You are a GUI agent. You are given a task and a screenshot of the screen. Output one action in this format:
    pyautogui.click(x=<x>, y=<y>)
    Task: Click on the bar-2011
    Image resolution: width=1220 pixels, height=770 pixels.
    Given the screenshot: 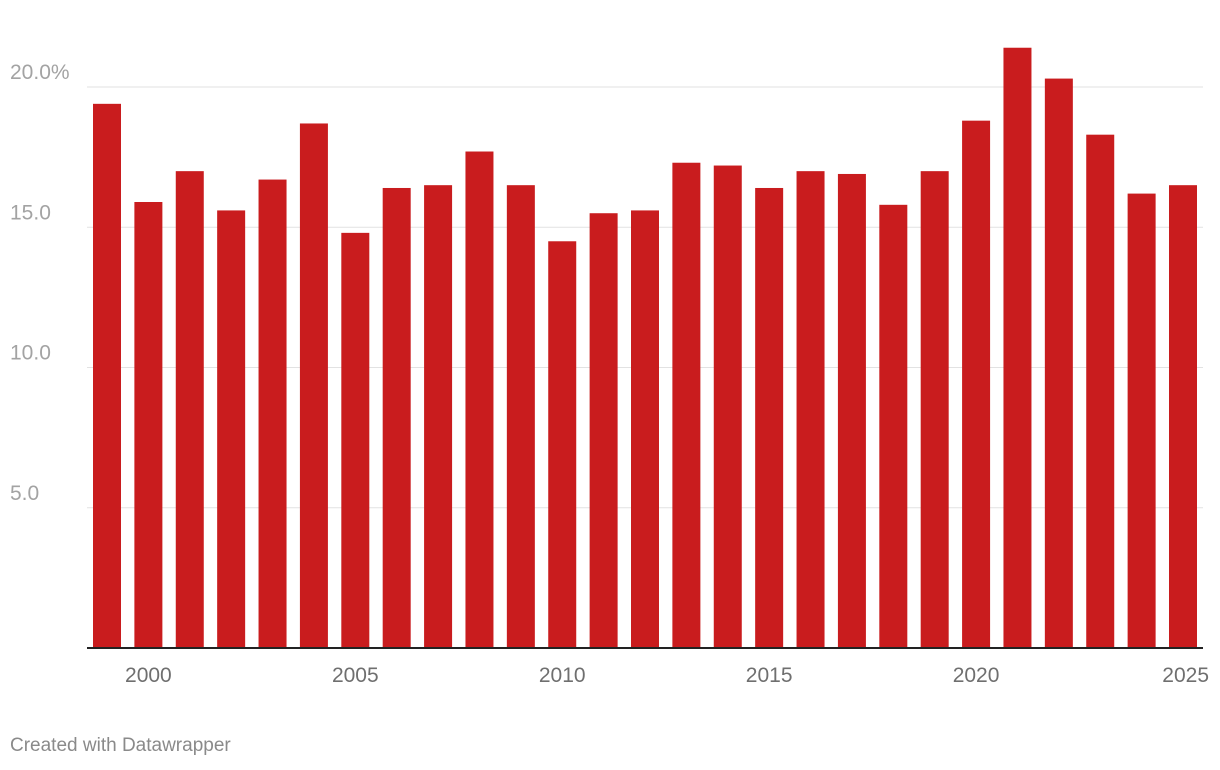 What is the action you would take?
    pyautogui.click(x=603, y=430)
    